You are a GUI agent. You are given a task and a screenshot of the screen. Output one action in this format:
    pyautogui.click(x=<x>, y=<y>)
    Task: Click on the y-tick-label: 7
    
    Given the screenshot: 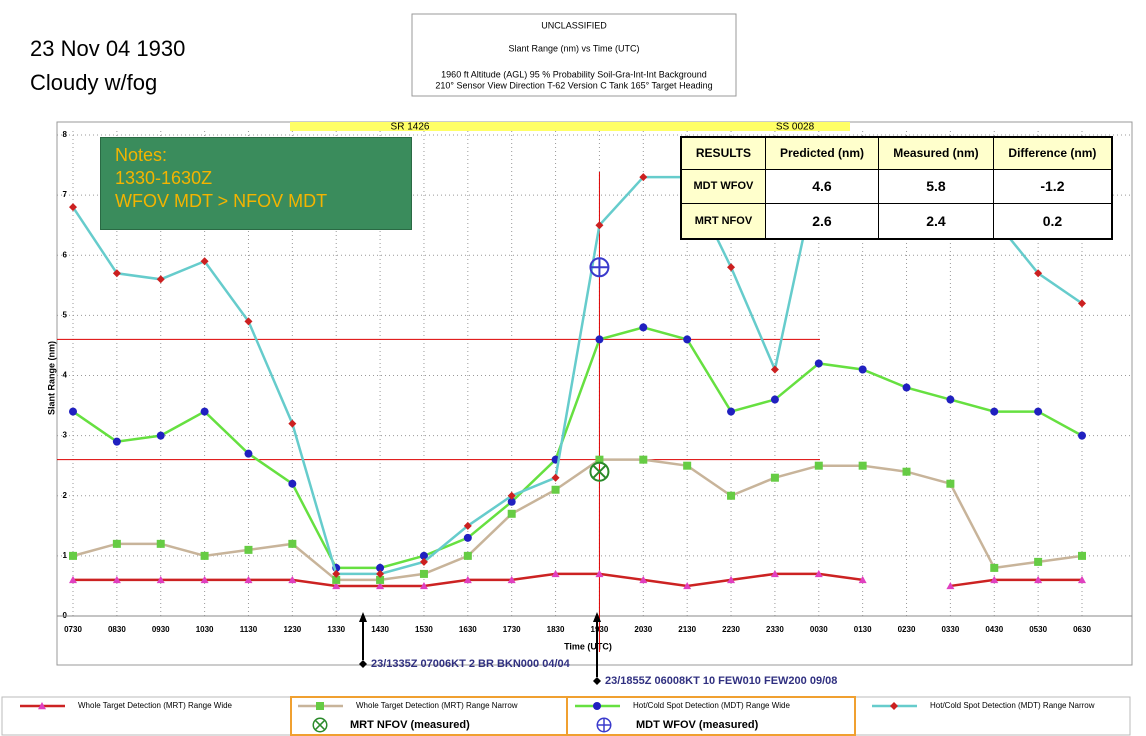 What is the action you would take?
    pyautogui.click(x=65, y=194)
    